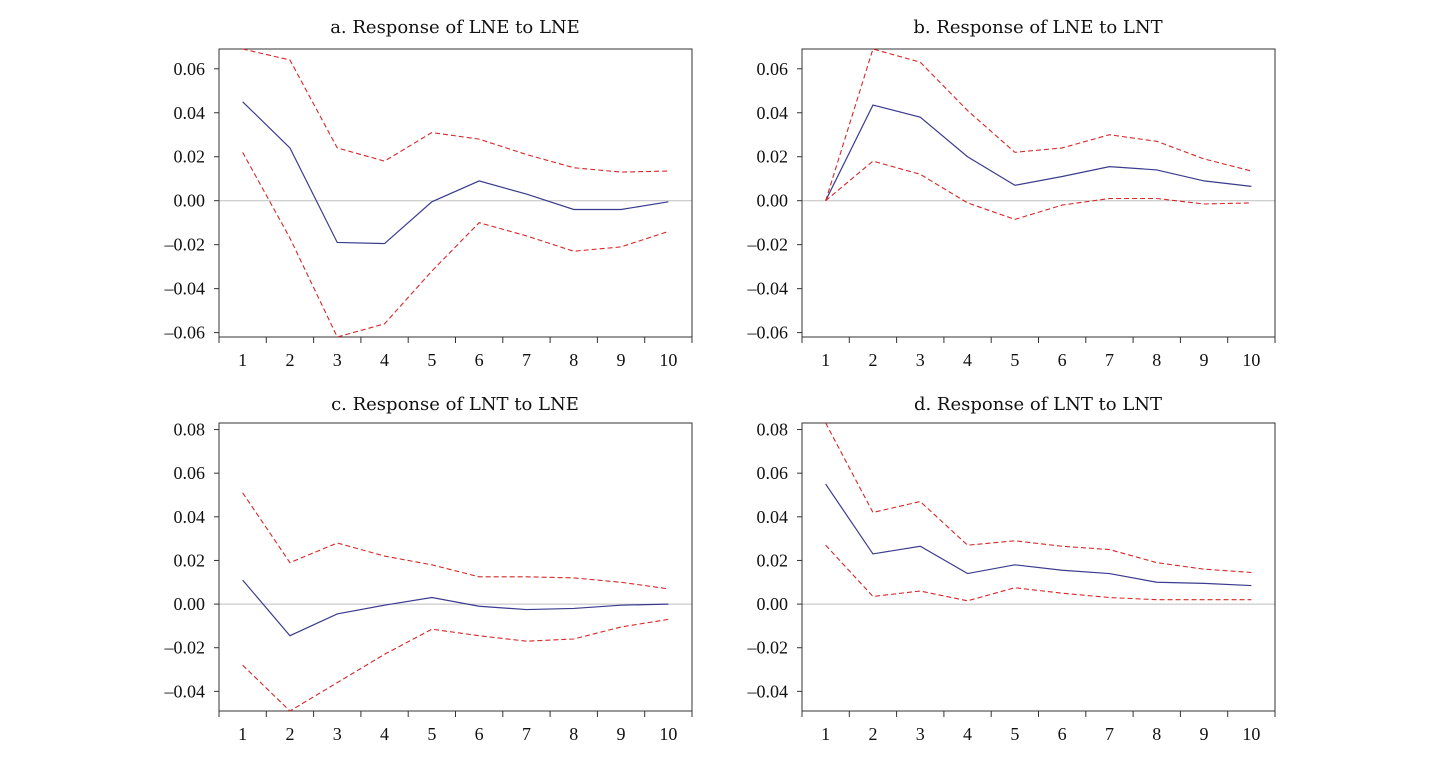  I want to click on x-tick-label-d-1: 2, so click(872, 734).